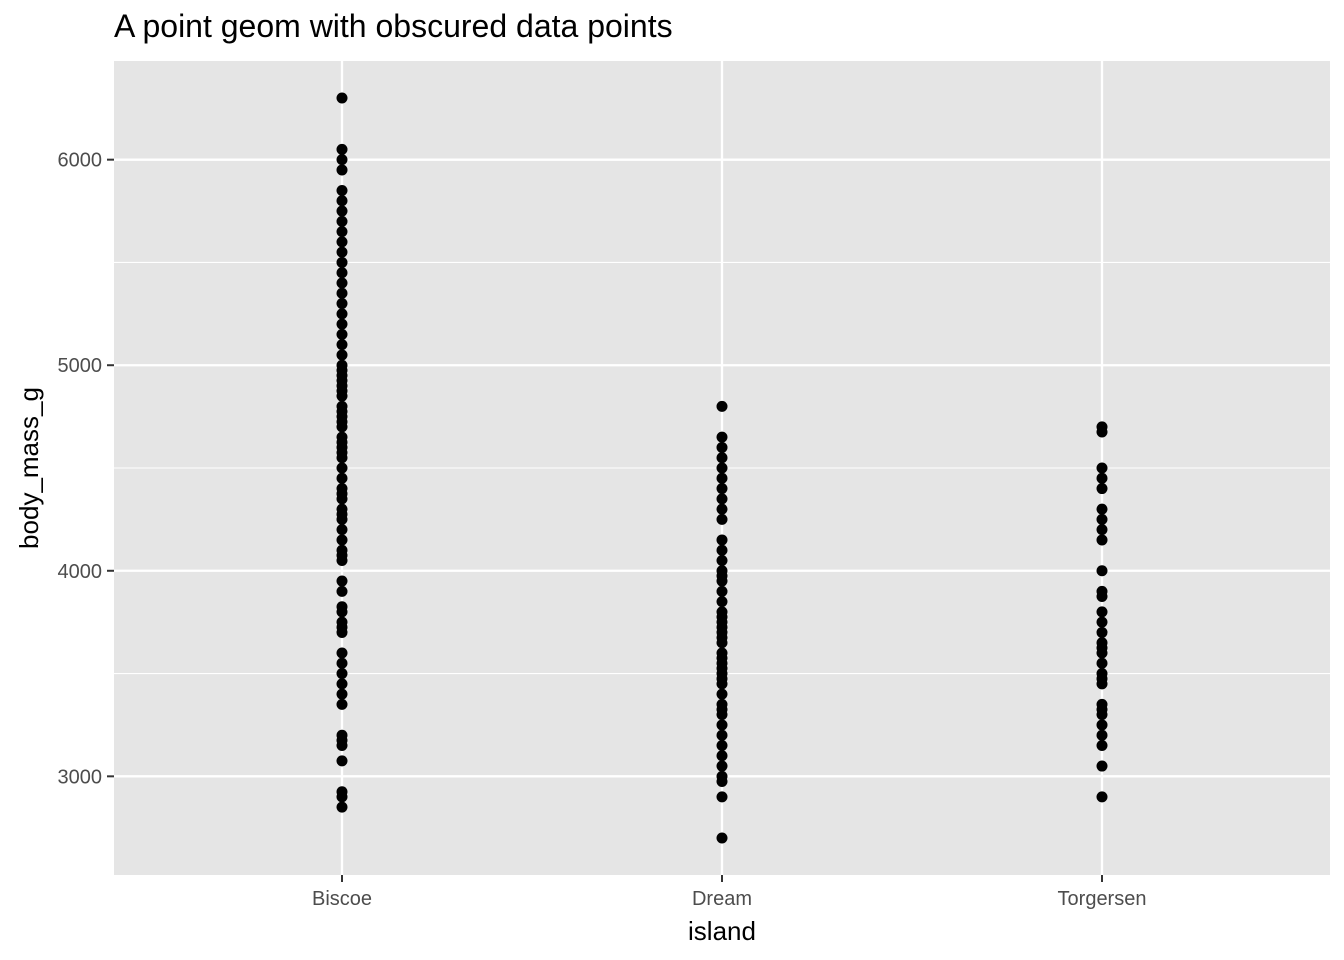 The image size is (1344, 960). I want to click on y-axis-title: body_mass_g, so click(29, 468).